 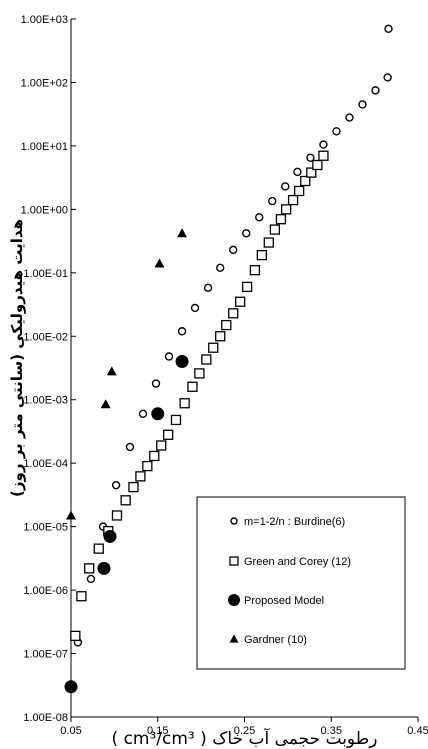 I want to click on legend-label: Proposed Model, so click(x=284, y=601).